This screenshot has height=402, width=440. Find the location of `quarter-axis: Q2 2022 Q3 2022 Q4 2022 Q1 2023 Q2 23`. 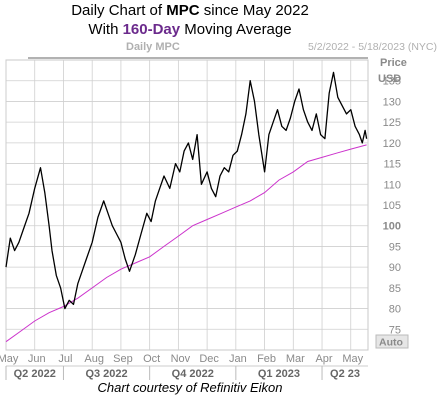

quarter-axis: Q2 2022 Q3 2022 Q4 2022 Q1 2023 Q2 23 is located at coordinates (186, 372).